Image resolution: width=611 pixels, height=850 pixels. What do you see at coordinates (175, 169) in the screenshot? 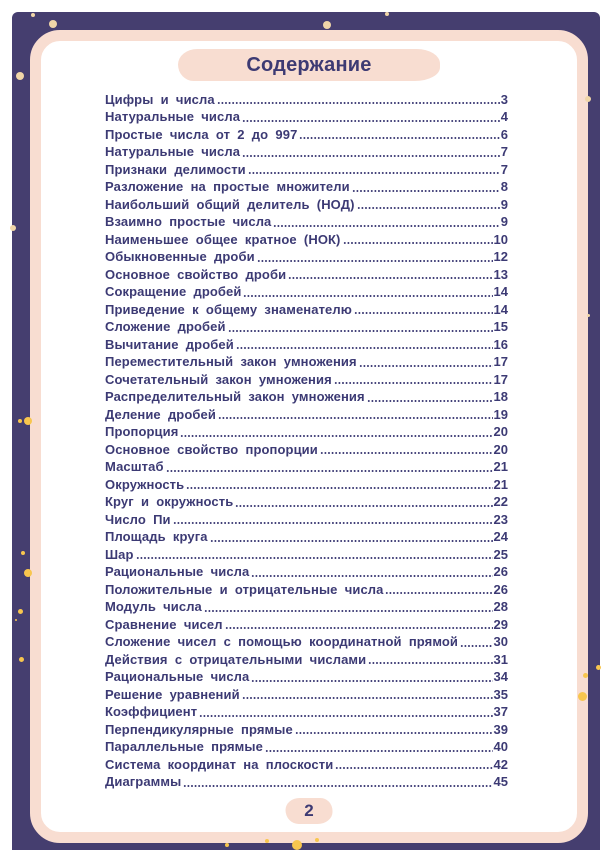
I see `toc-entry-title: Признаки делимости` at bounding box center [175, 169].